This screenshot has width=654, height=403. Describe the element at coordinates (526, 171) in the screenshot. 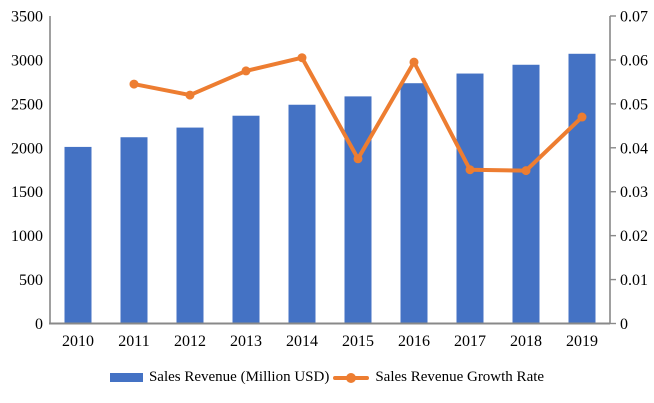

I see `growth-rate-marker-2018` at that location.